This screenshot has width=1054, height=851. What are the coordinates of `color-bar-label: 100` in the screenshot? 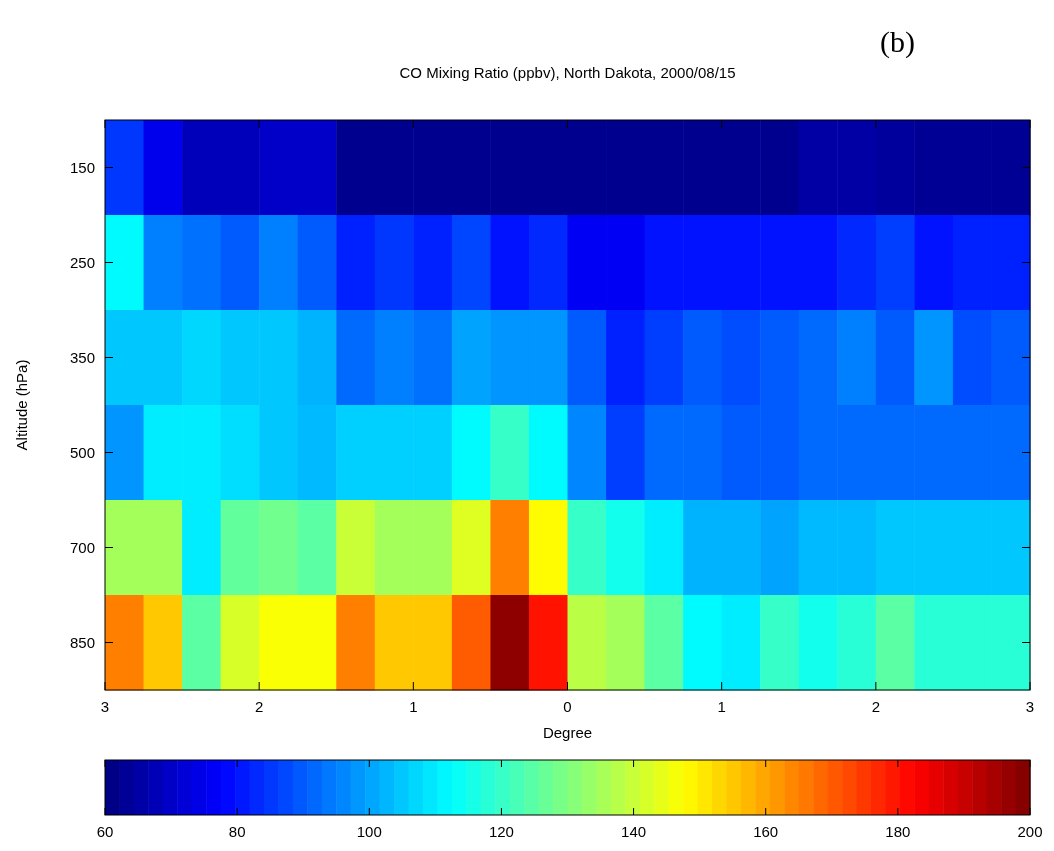 It's located at (369, 831).